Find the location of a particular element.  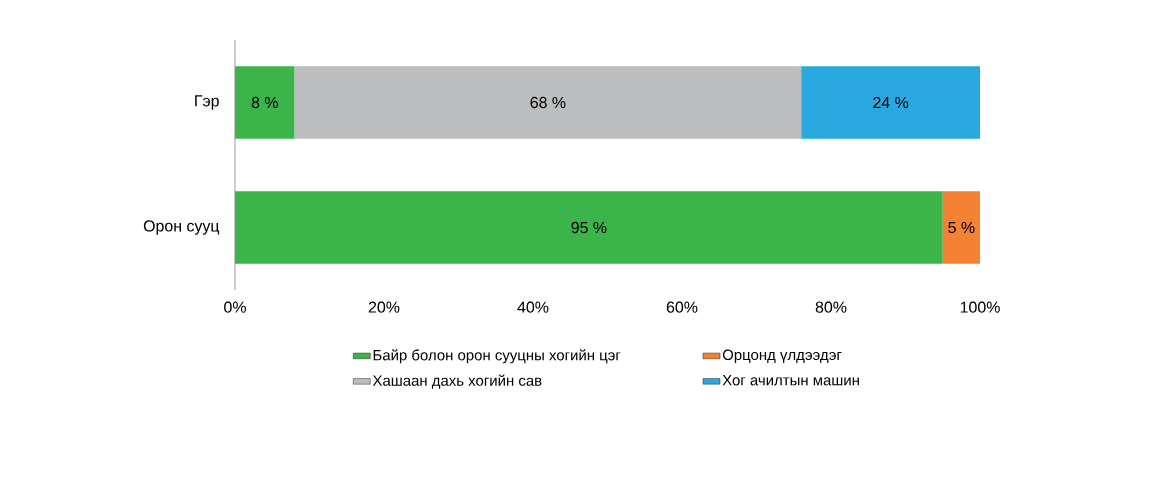

data-label: 95 % is located at coordinates (589, 227).